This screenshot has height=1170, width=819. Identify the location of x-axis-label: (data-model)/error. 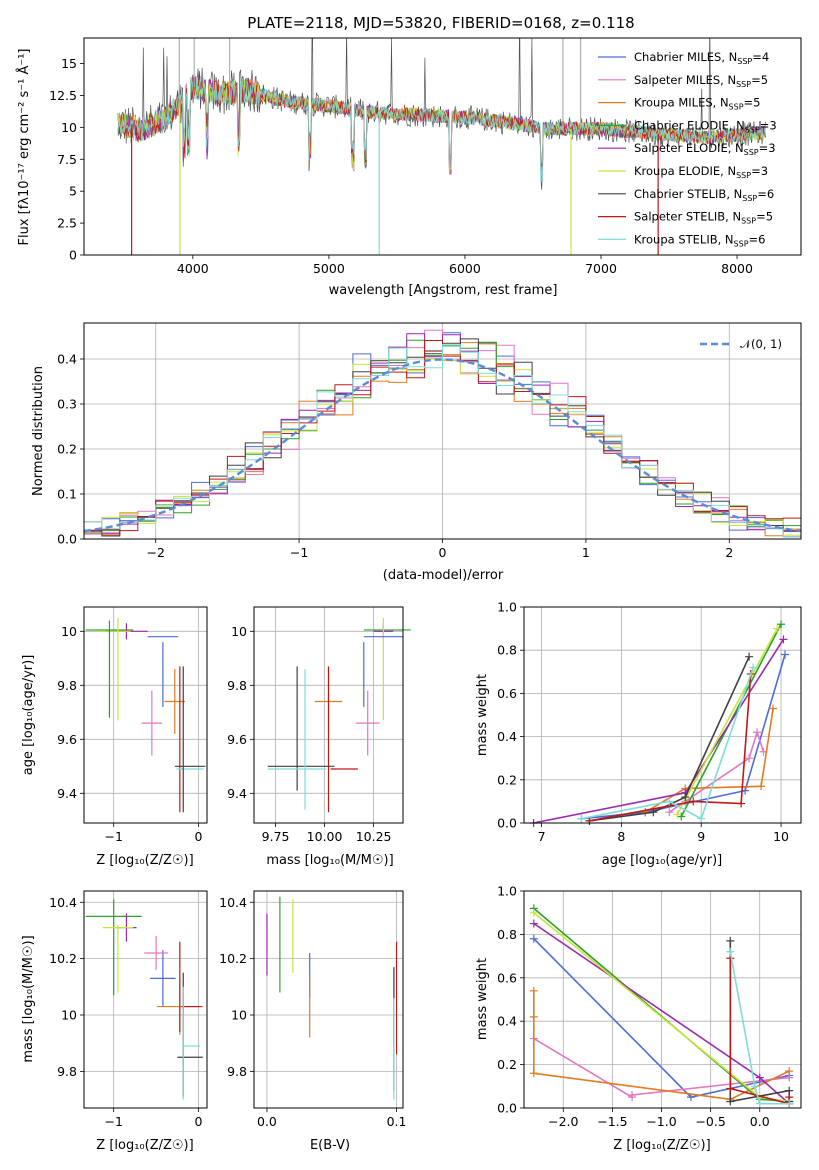
(443, 575).